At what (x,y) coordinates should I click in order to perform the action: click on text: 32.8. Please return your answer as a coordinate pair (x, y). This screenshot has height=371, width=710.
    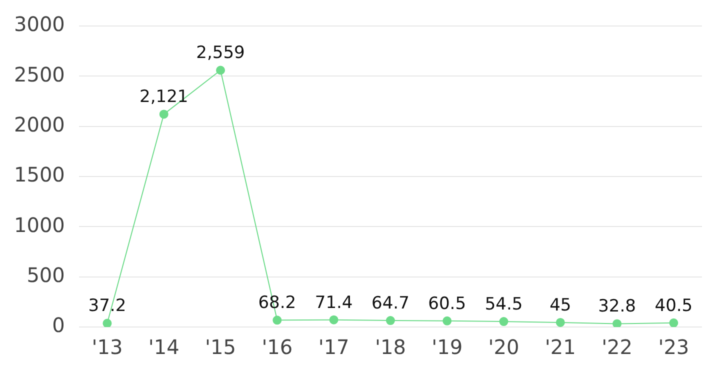
    Looking at the image, I should click on (617, 306).